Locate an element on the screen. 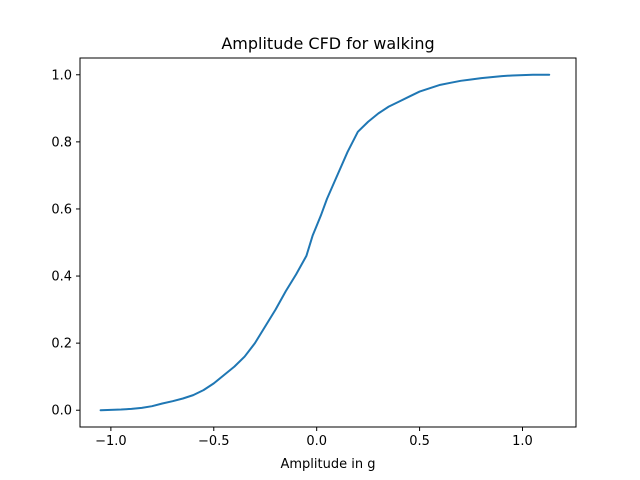 This screenshot has height=480, width=640. y-tick-label: 0.4 is located at coordinates (61, 277).